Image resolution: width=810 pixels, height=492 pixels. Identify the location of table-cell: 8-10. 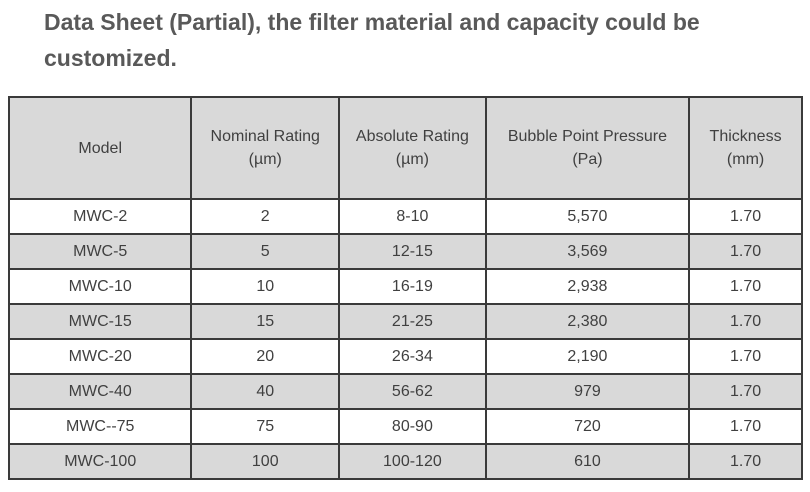
(412, 216).